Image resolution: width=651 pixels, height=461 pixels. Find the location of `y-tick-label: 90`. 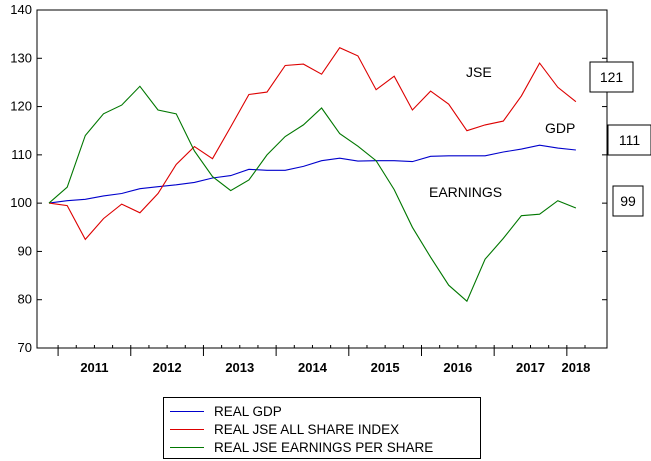

y-tick-label: 90 is located at coordinates (25, 250).